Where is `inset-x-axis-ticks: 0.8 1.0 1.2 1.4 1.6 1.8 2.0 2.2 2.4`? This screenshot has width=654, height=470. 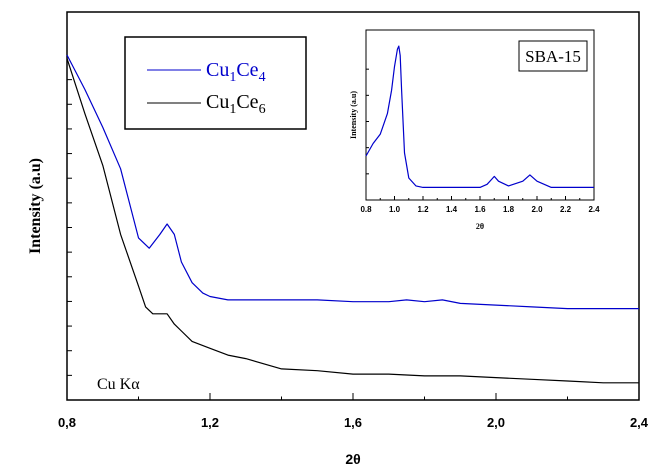 inset-x-axis-ticks: 0.8 1.0 1.2 1.4 1.6 1.8 2.0 2.2 2.4 is located at coordinates (480, 205).